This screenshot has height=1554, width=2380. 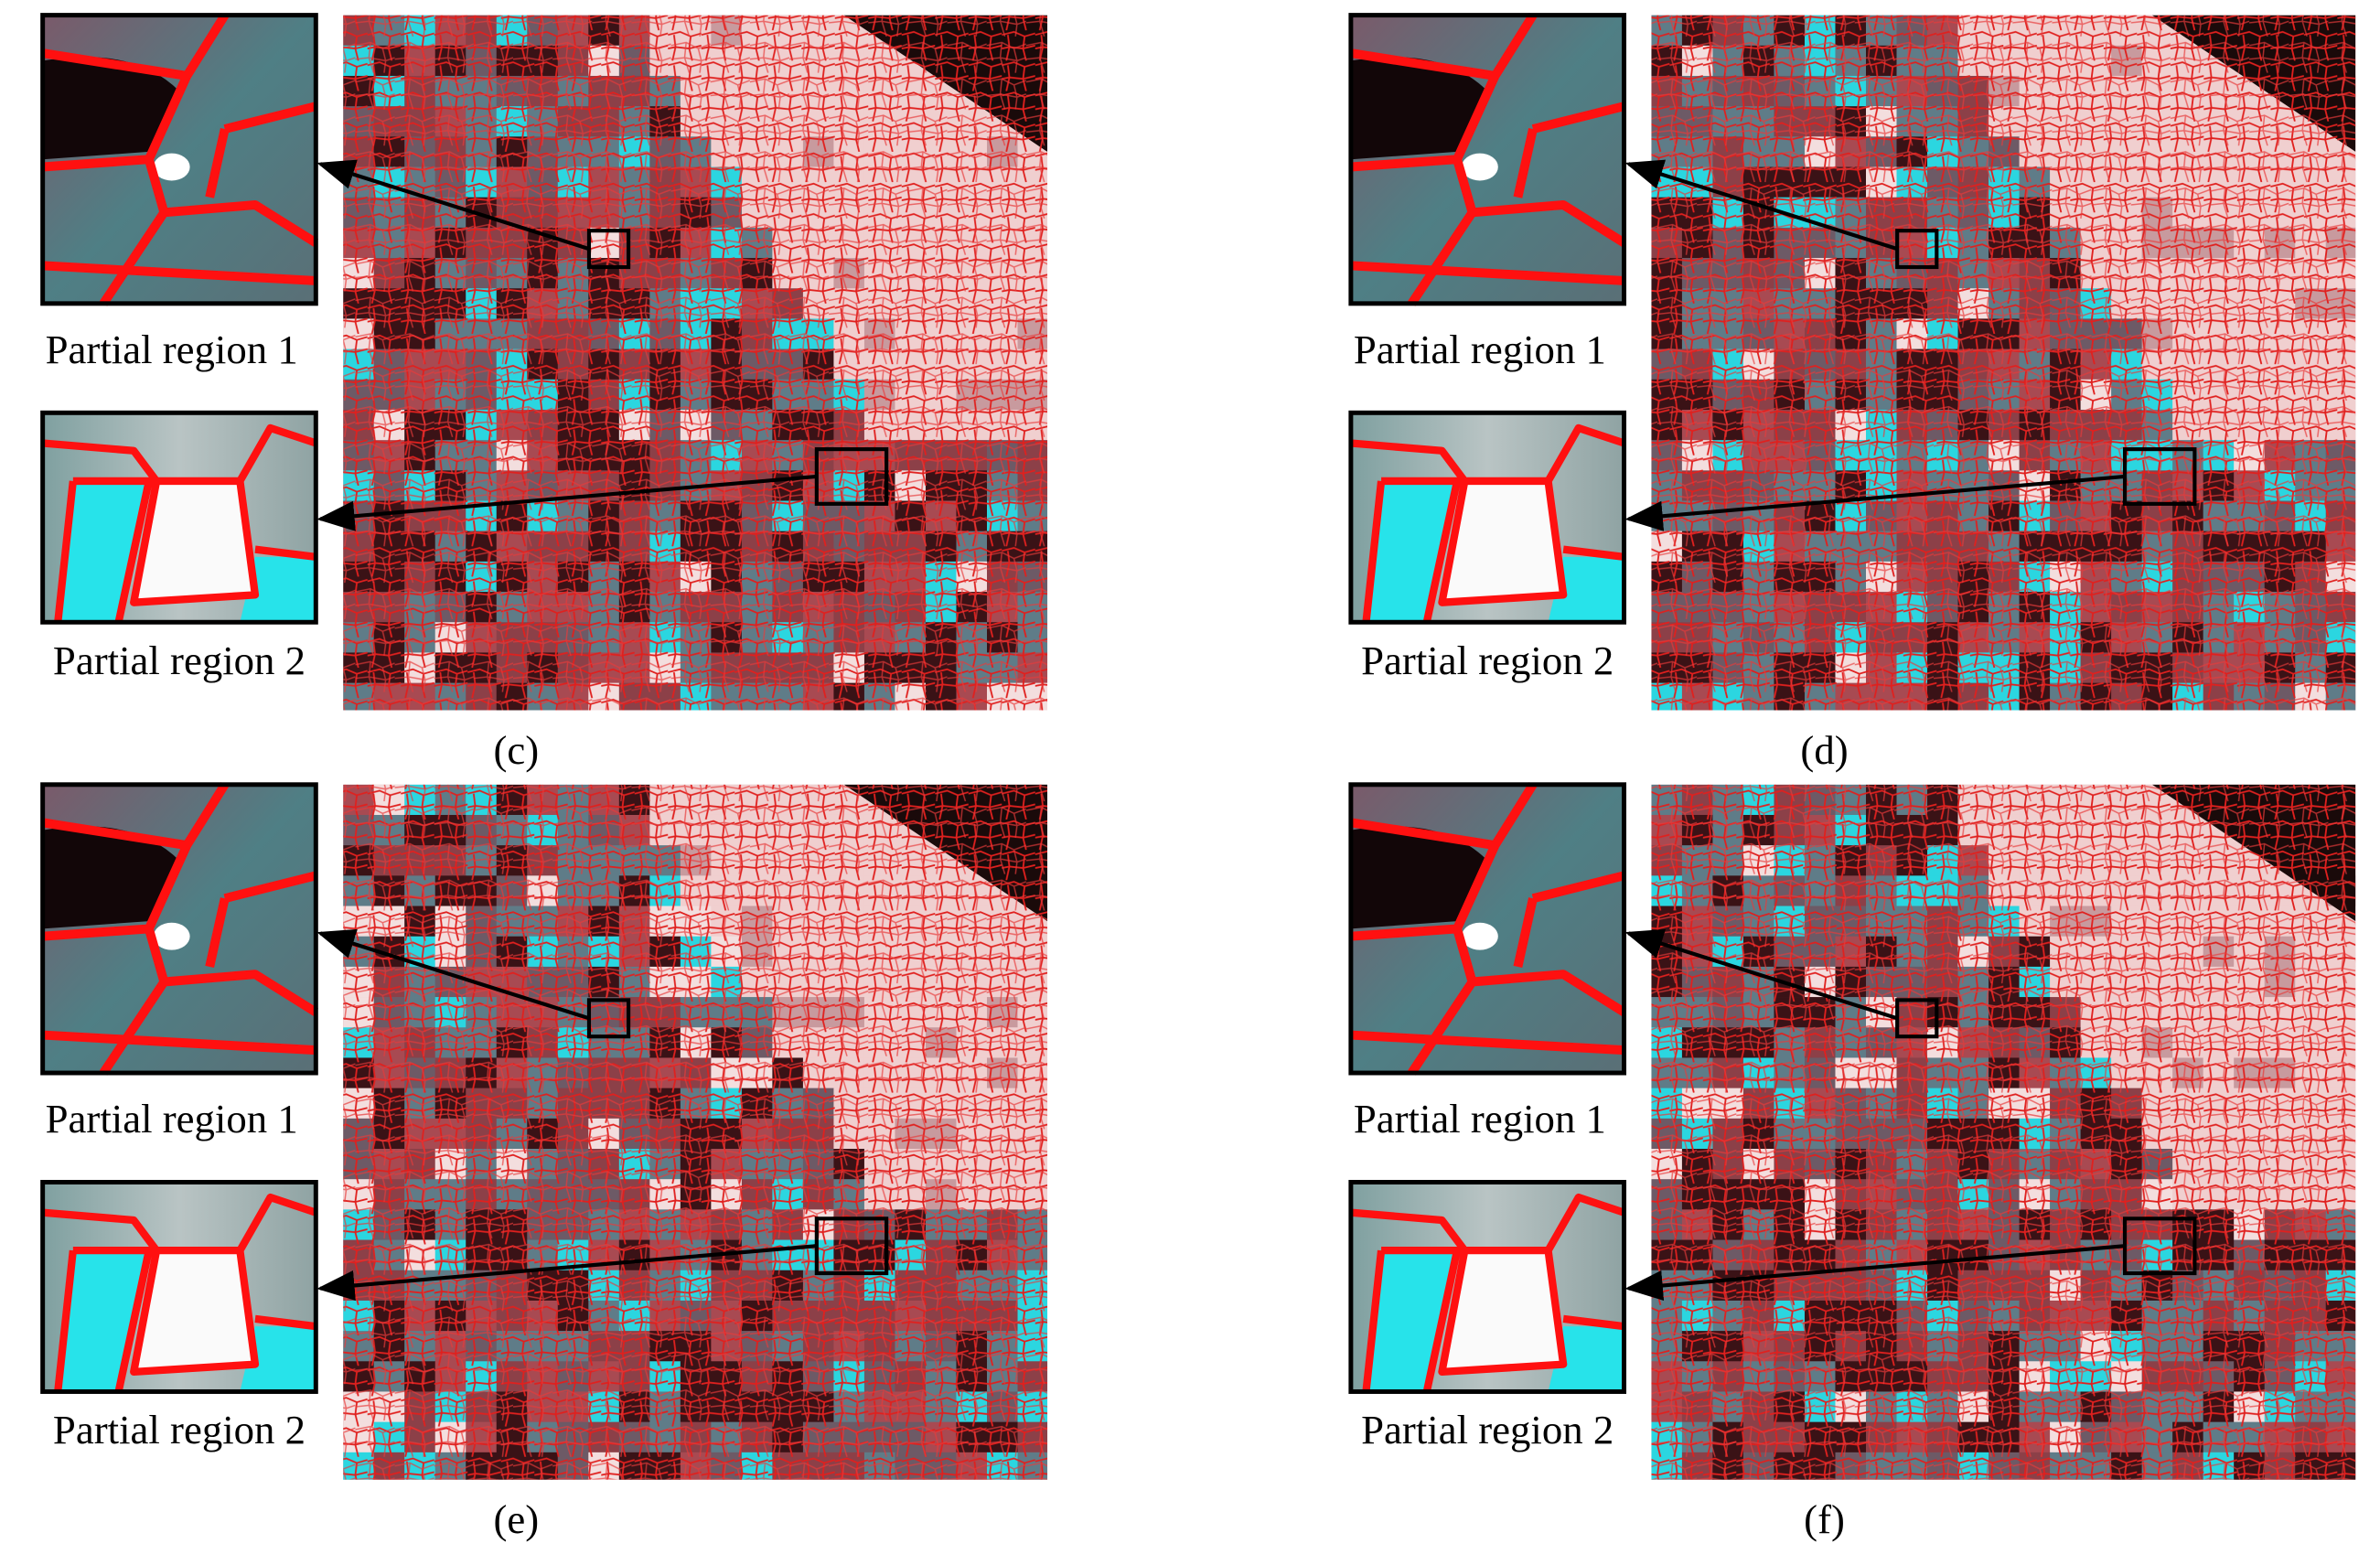 What do you see at coordinates (516, 1519) in the screenshot?
I see `panel-caption: (e)` at bounding box center [516, 1519].